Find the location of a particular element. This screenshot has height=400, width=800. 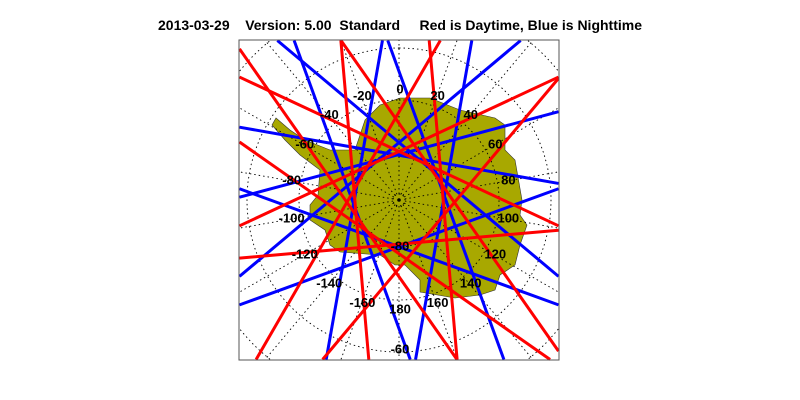

latitude-circle is located at coordinates (399, 200).